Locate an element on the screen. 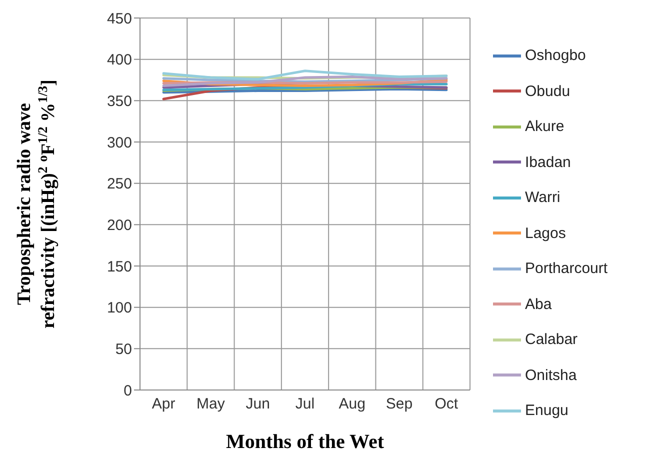  y-tick-label: 0 is located at coordinates (128, 391).